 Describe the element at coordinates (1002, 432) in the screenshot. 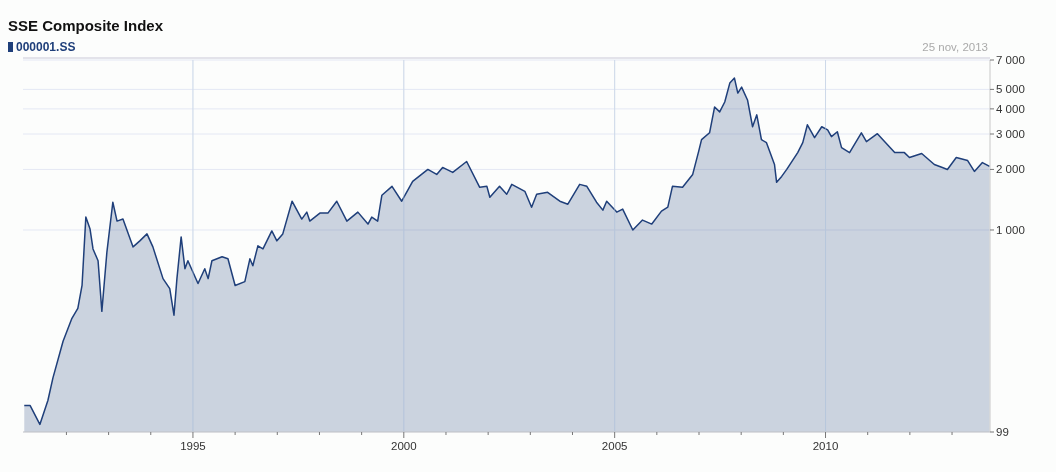

I see `y-tick-label: 99` at that location.